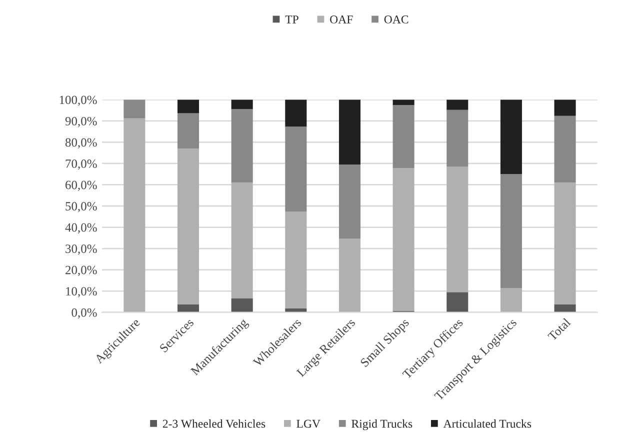 Image resolution: width=619 pixels, height=443 pixels. Describe the element at coordinates (341, 20) in the screenshot. I see `legend-label: OAF` at that location.